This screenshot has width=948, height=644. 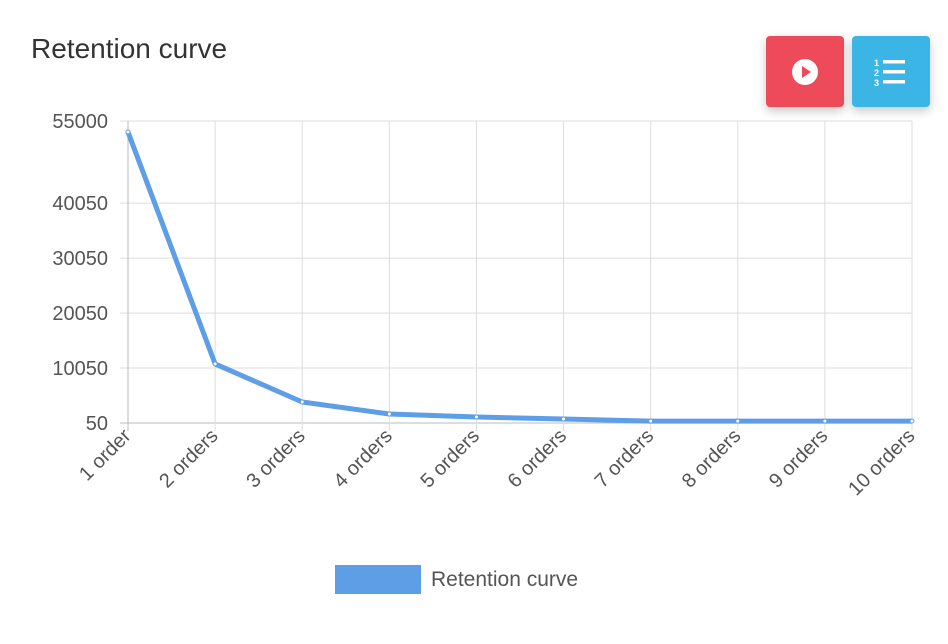 I want to click on x-tick-label: 2 orders, so click(x=188, y=458).